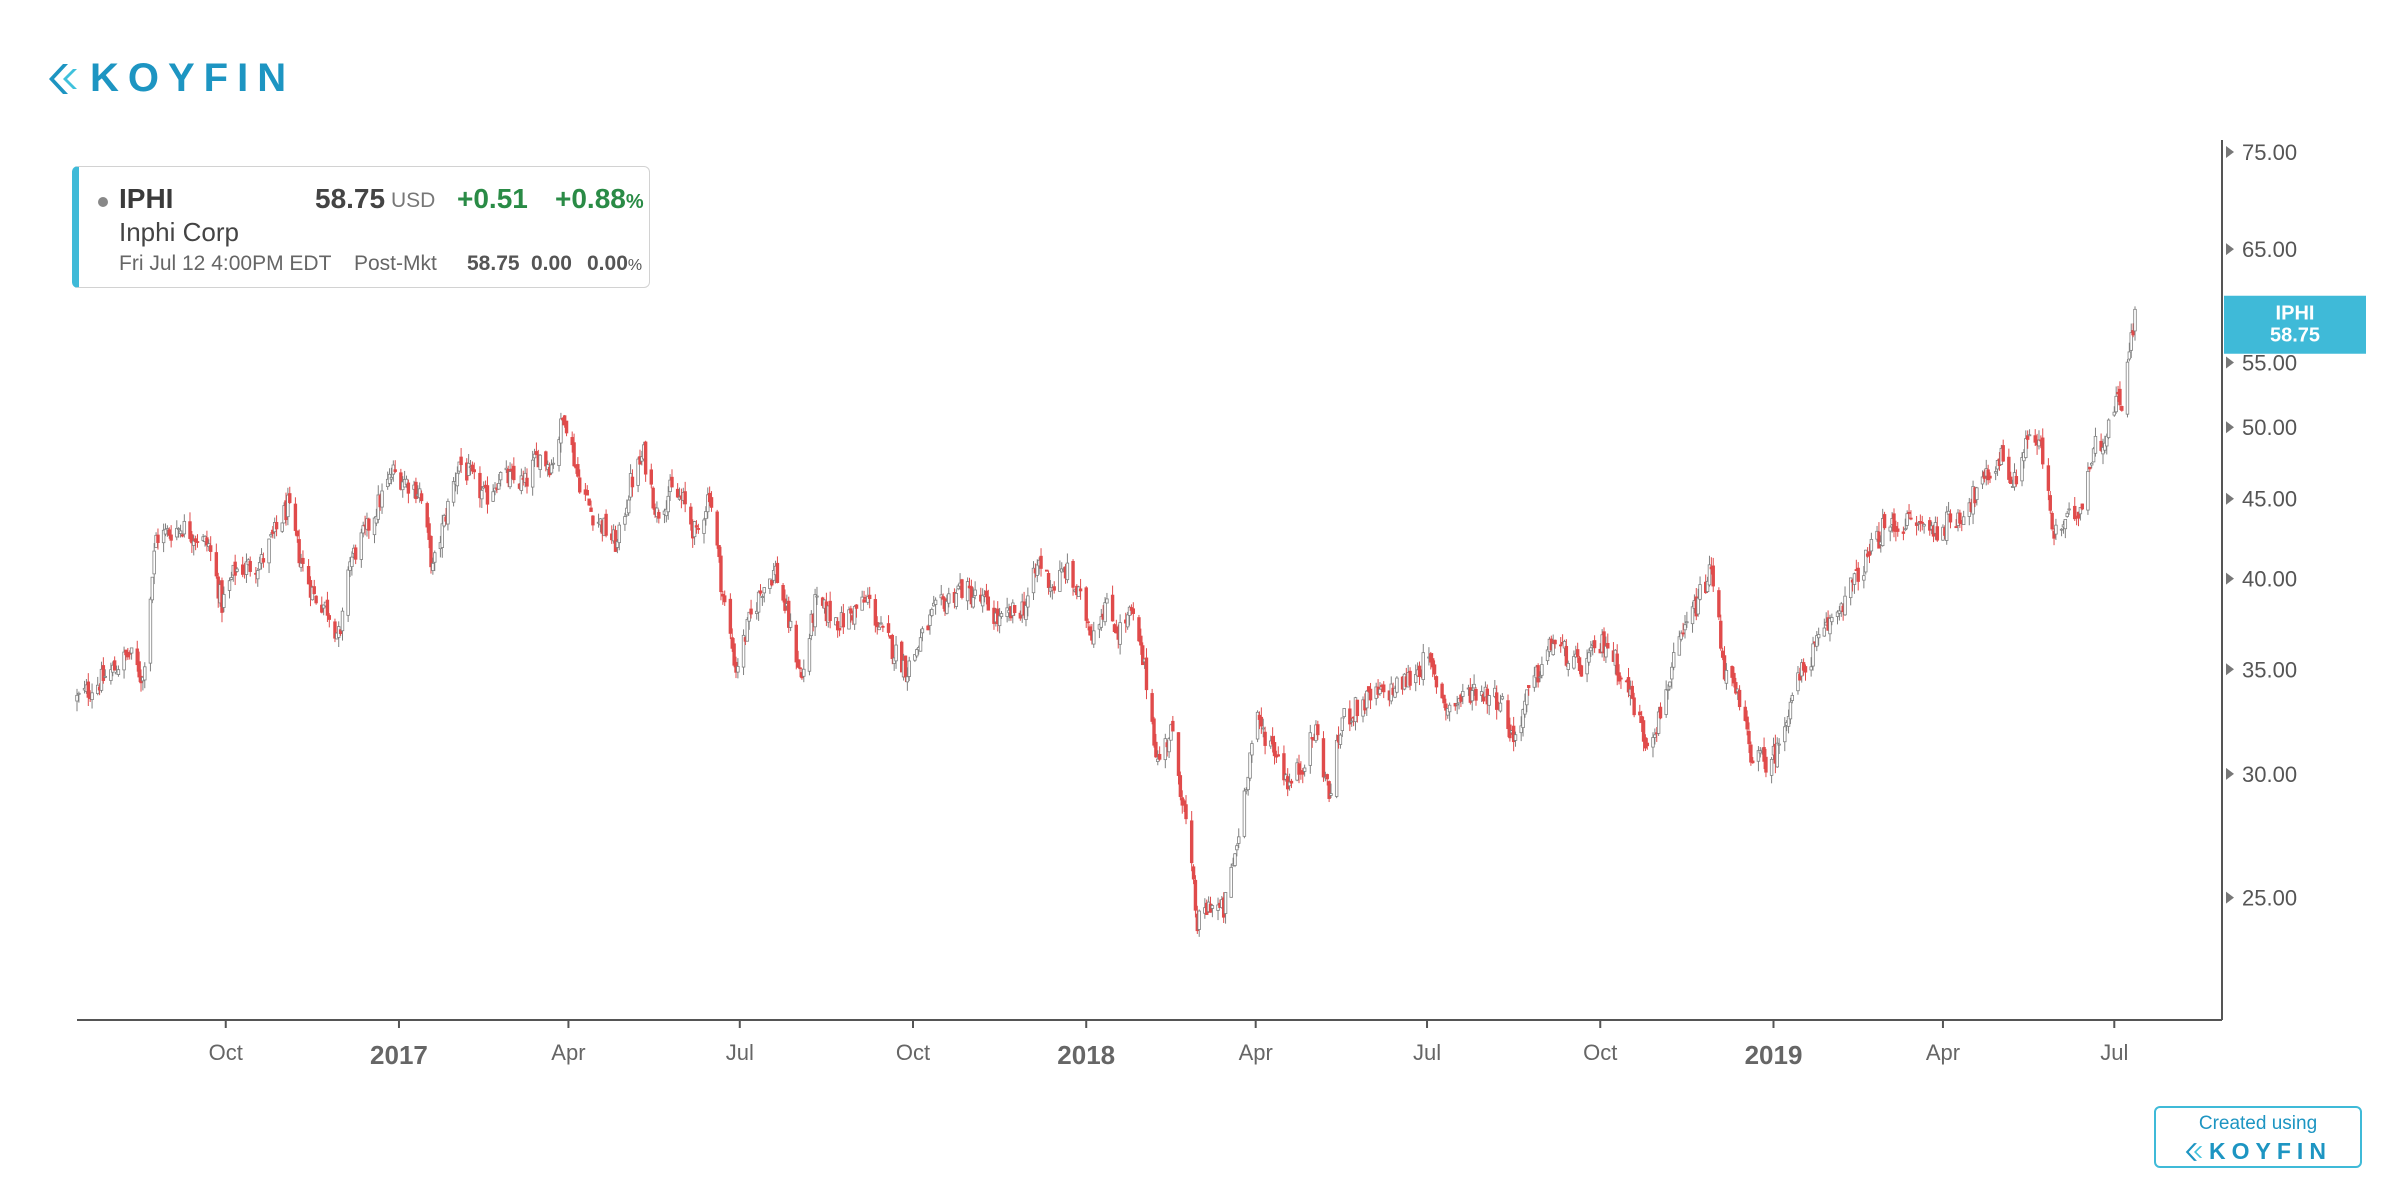 The image size is (2400, 1200). I want to click on koyfin-logo: KOYFIN, so click(170, 78).